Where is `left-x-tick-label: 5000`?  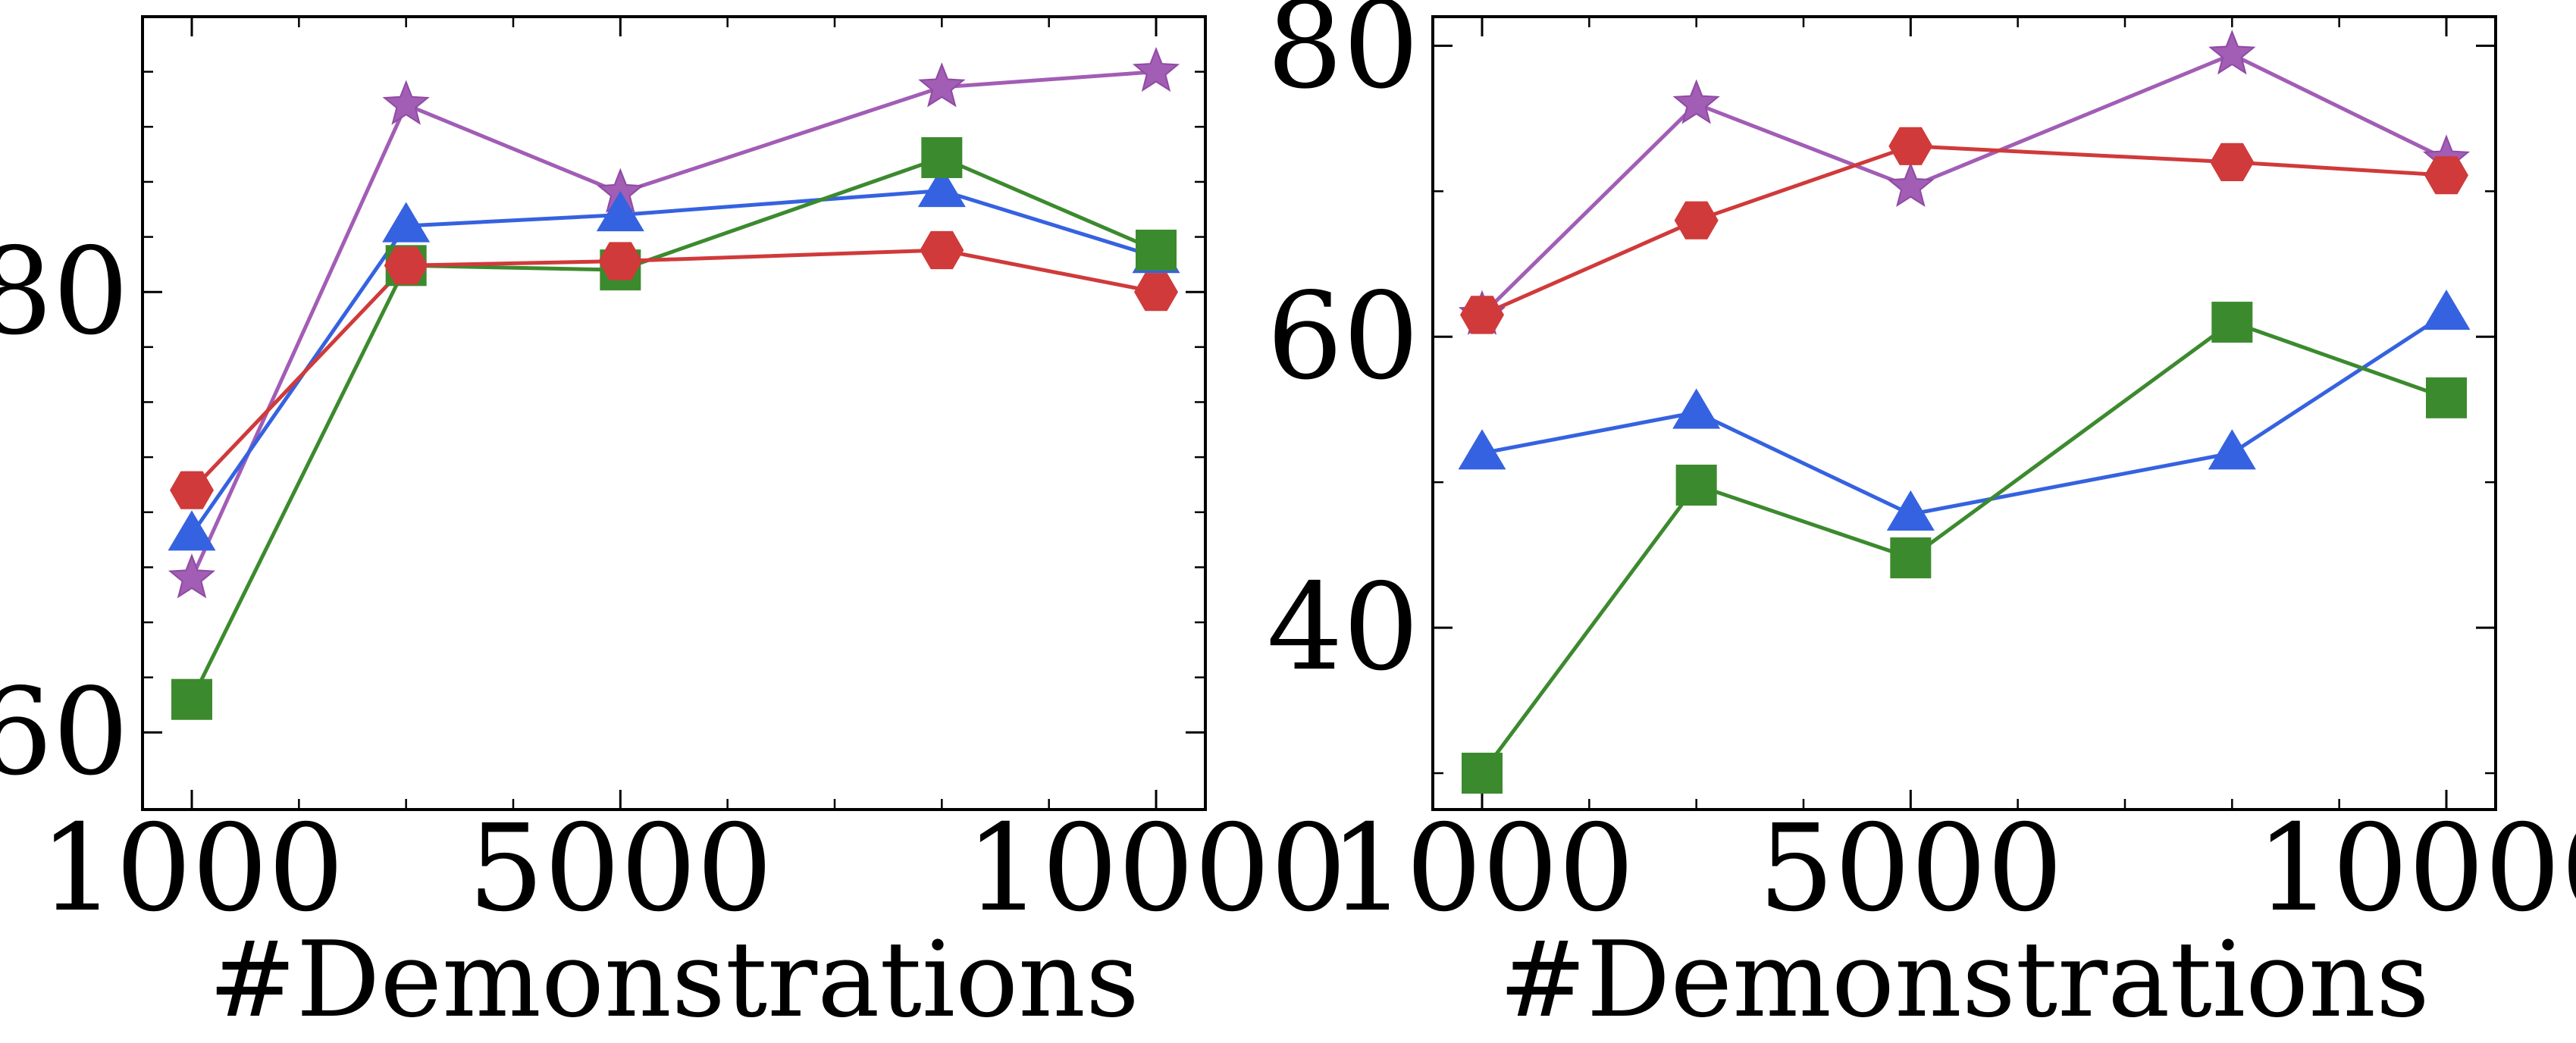 left-x-tick-label: 5000 is located at coordinates (620, 868).